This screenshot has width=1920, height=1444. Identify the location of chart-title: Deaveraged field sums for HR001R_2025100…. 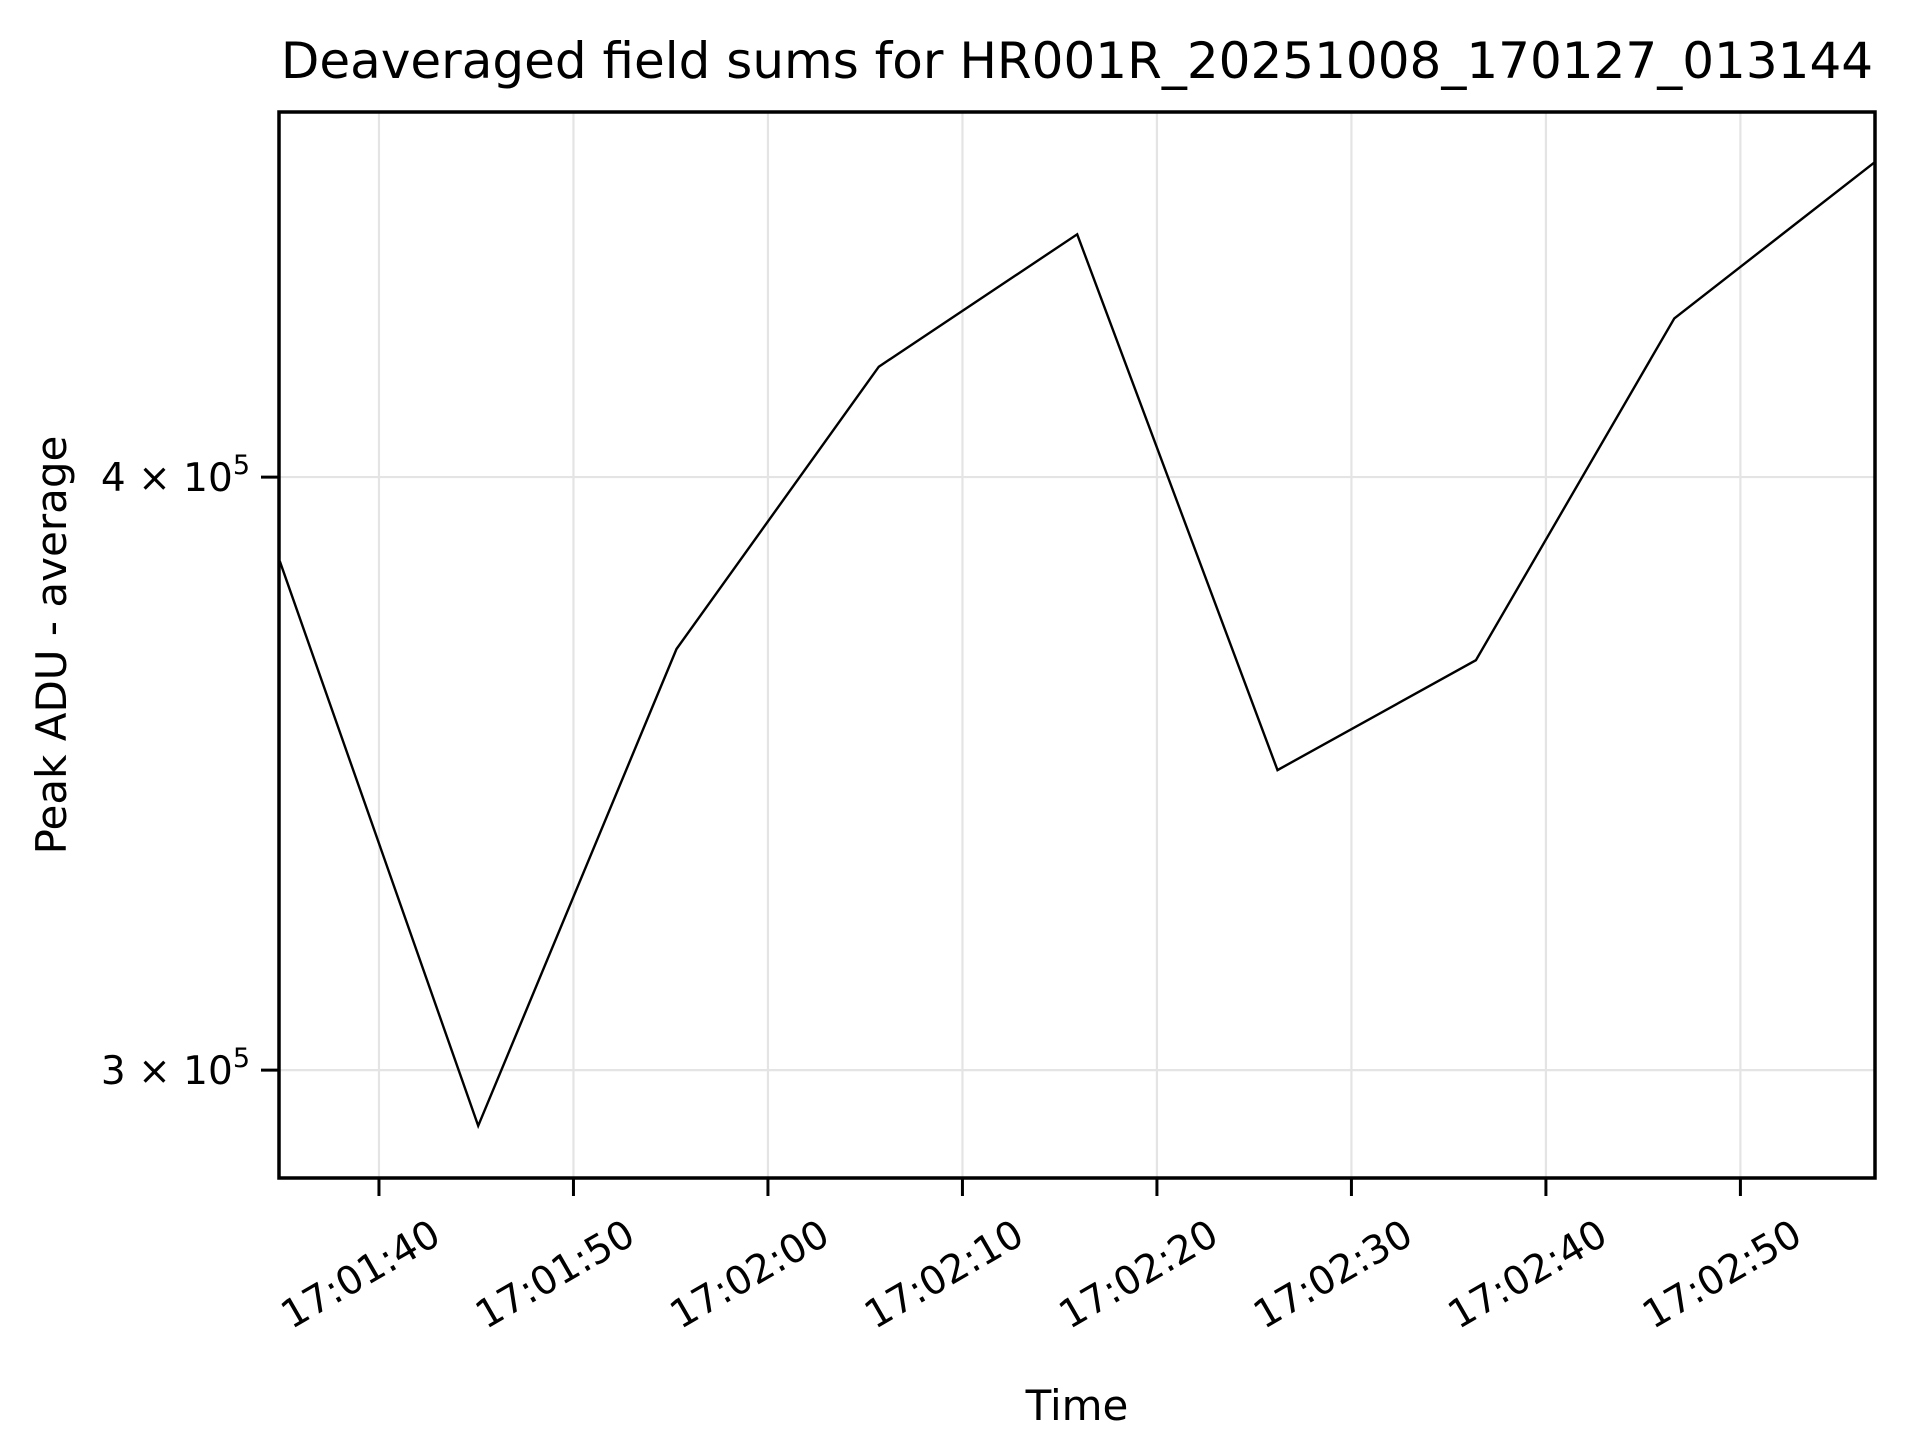
(1077, 61).